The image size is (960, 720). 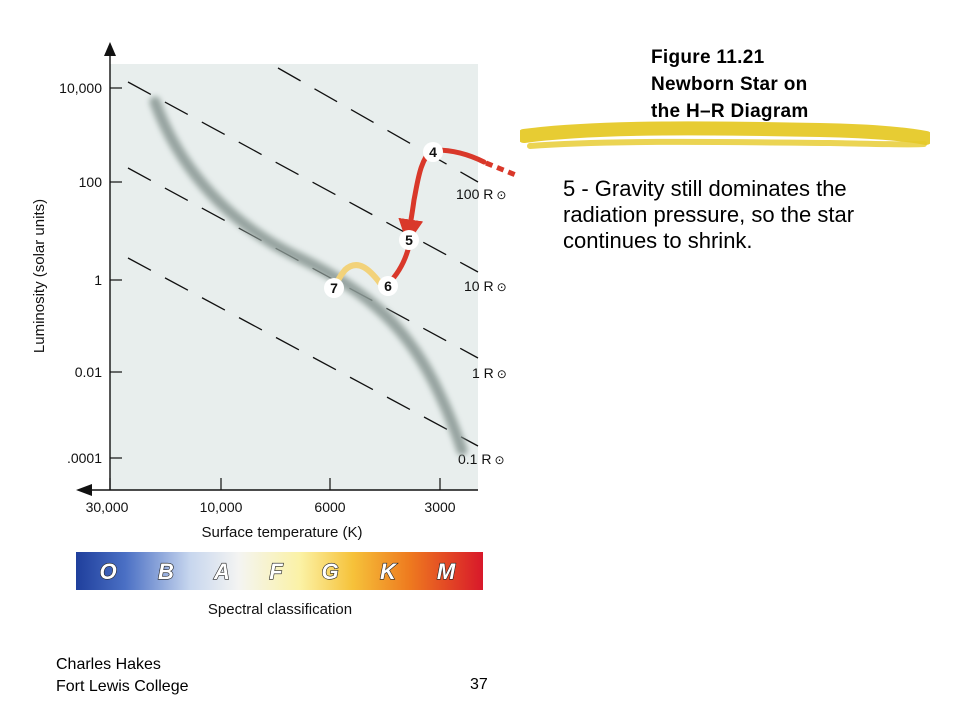 I want to click on spectral-class-A: A, so click(x=221, y=571).